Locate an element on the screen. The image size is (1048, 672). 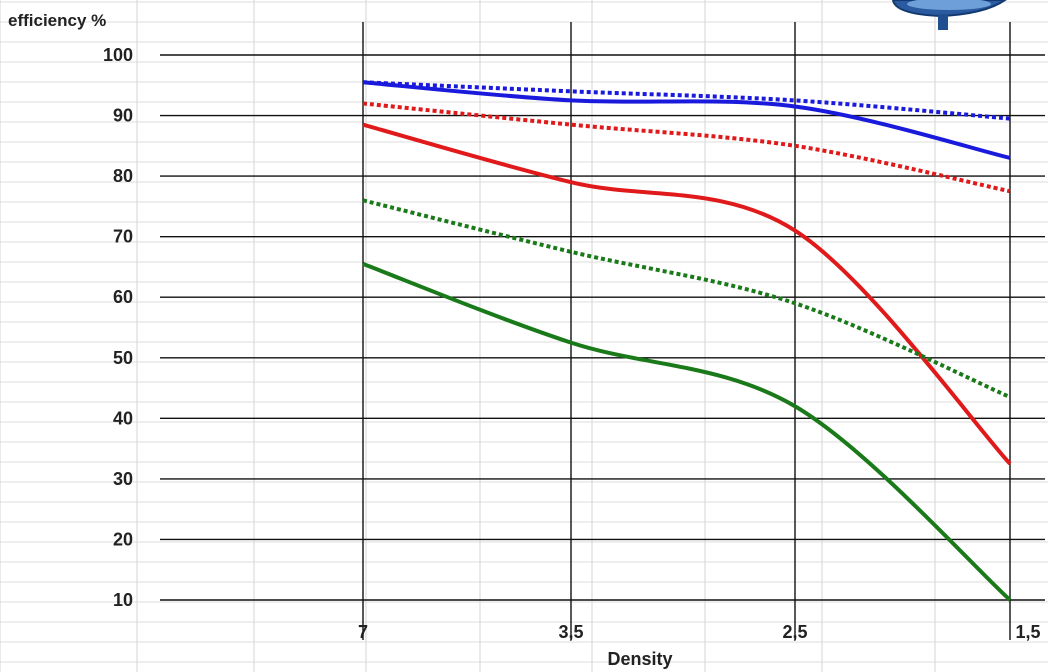
y-axis-label: efficiency % is located at coordinates (57, 20).